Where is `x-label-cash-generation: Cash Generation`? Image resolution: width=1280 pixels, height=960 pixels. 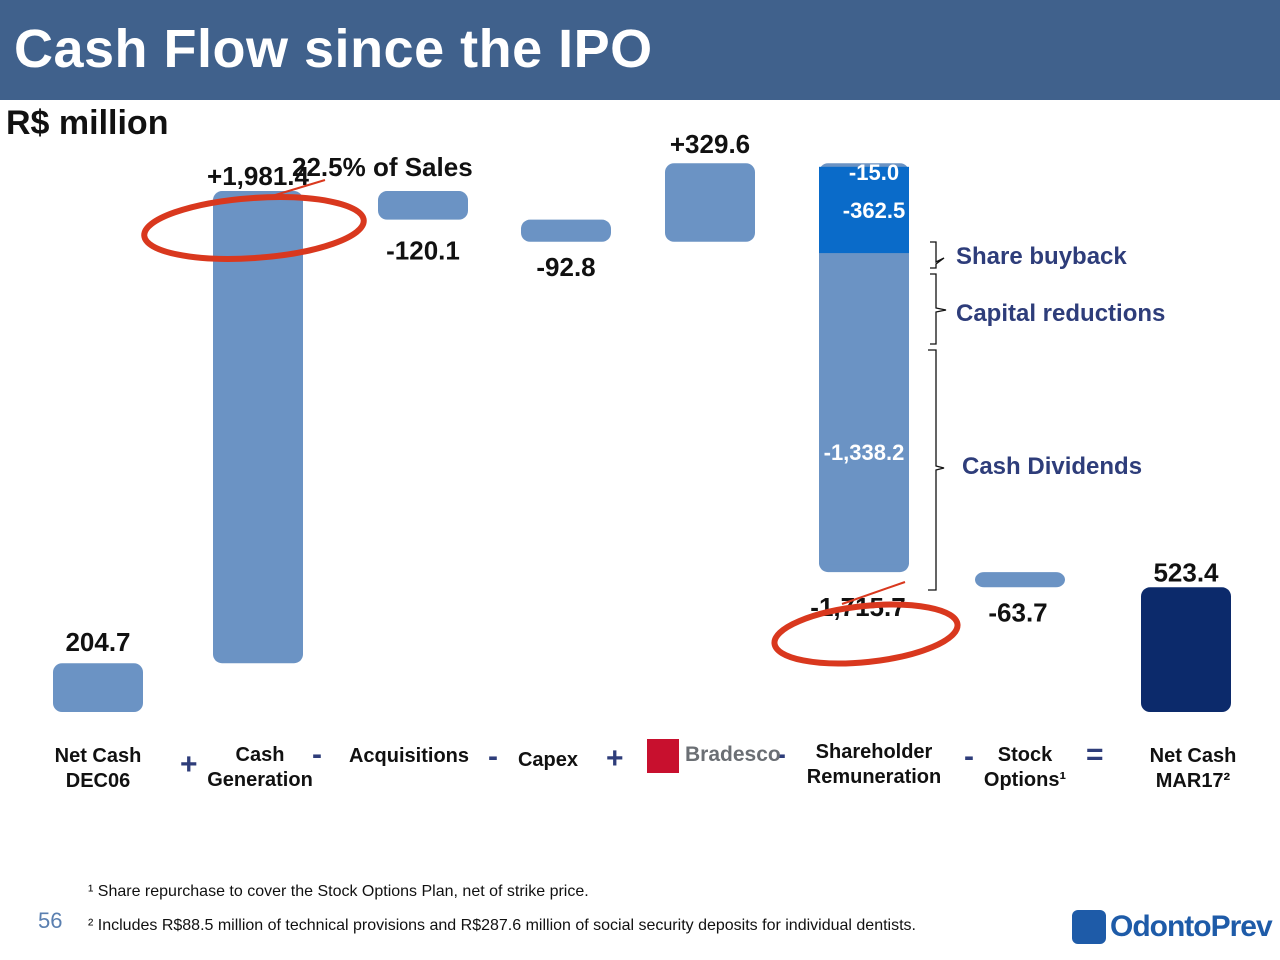 x-label-cash-generation: Cash Generation is located at coordinates (260, 767).